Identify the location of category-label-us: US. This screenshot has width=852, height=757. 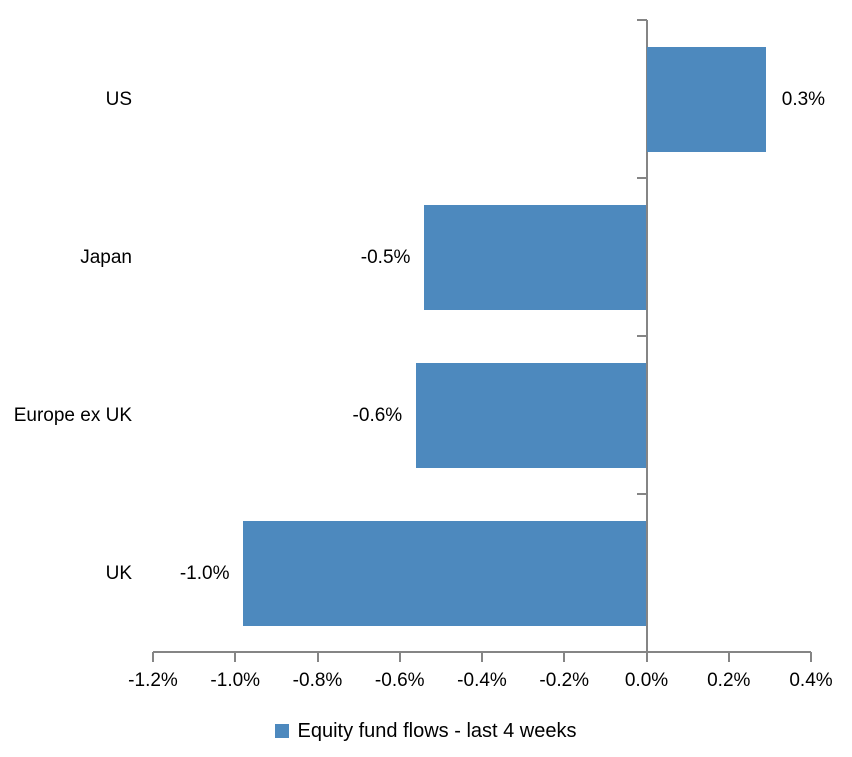
(118, 99).